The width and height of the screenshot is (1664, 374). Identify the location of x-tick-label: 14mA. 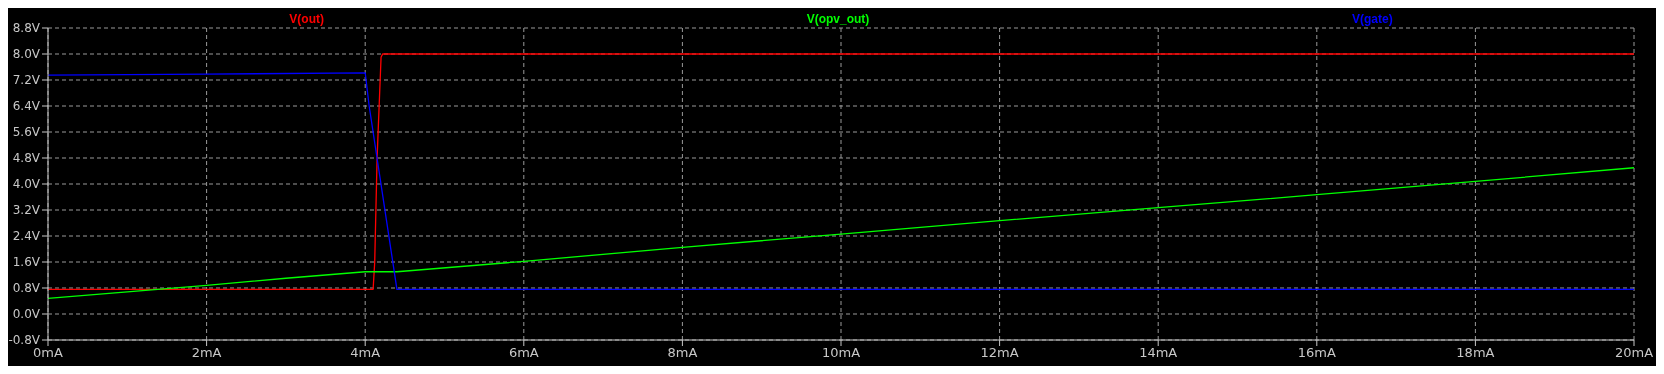
(1158, 353).